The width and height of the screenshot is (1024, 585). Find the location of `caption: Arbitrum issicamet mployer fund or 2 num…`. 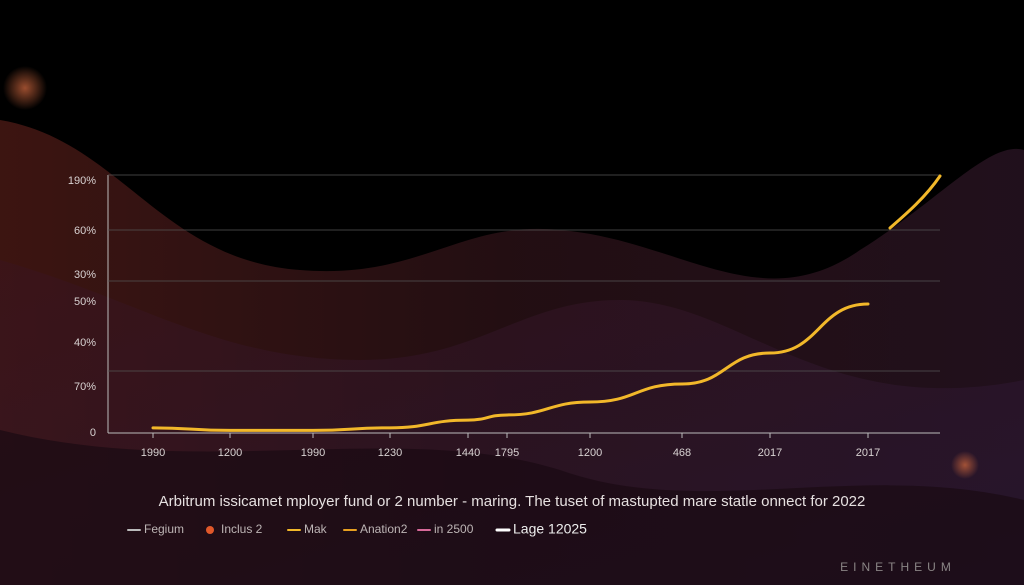

caption: Arbitrum issicamet mployer fund or 2 num… is located at coordinates (512, 501).